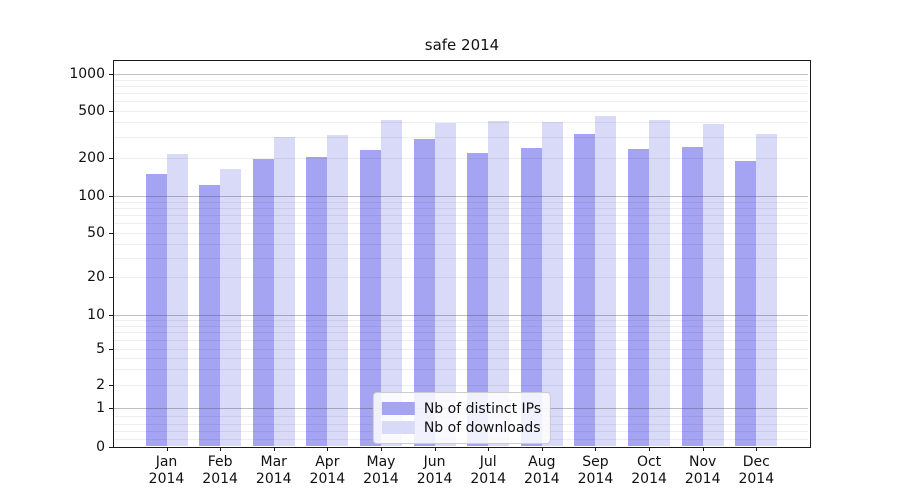 This screenshot has width=900, height=500. Describe the element at coordinates (263, 302) in the screenshot. I see `bar-ips-mar` at that location.